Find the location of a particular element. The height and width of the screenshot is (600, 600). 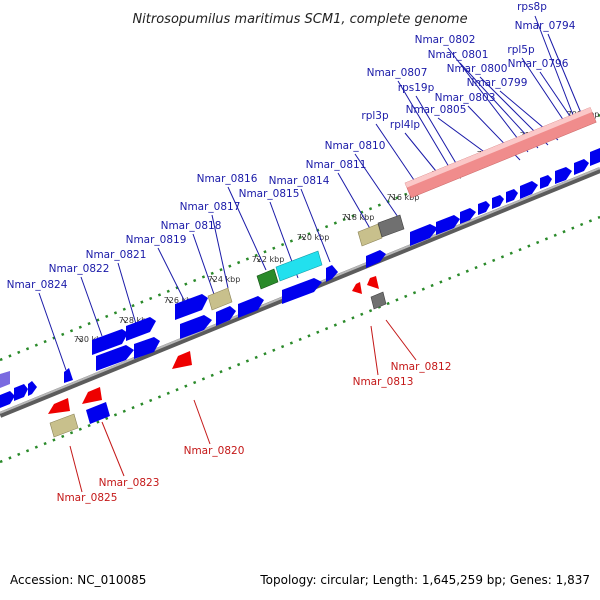

gene-label: rps19p is located at coordinates (416, 88).